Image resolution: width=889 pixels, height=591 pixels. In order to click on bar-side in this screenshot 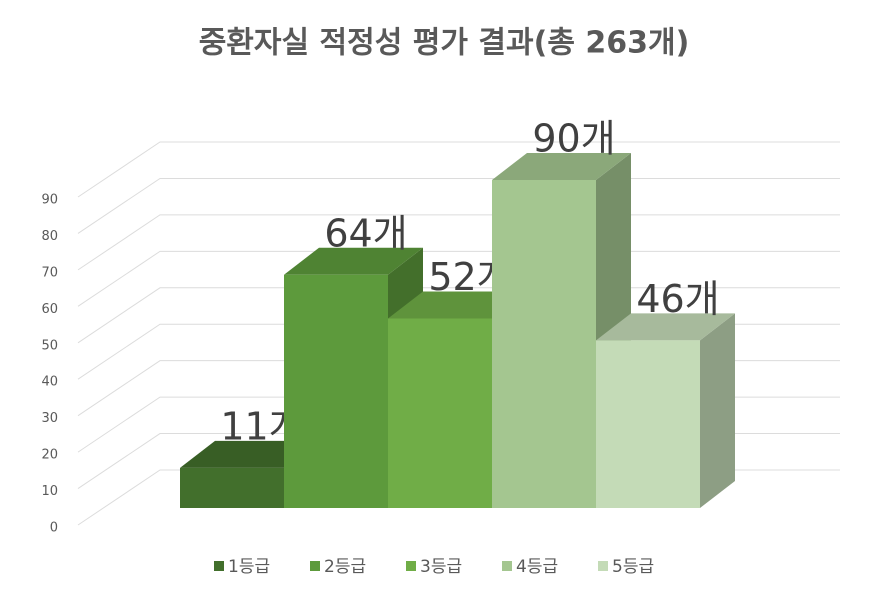, I will do `click(717, 410)`.